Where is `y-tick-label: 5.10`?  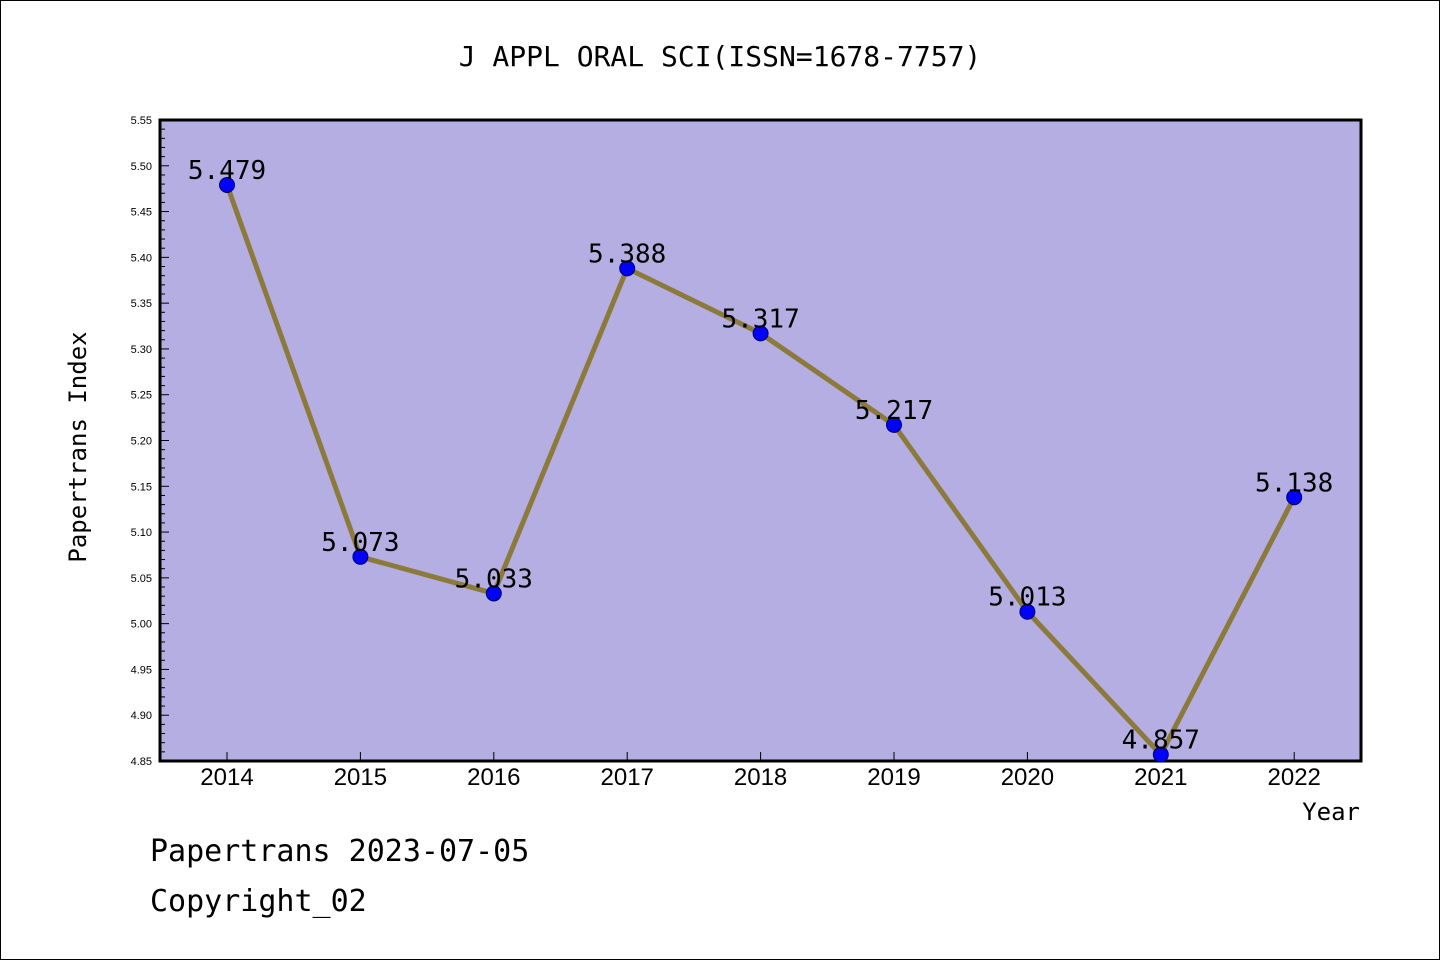 y-tick-label: 5.10 is located at coordinates (141, 533).